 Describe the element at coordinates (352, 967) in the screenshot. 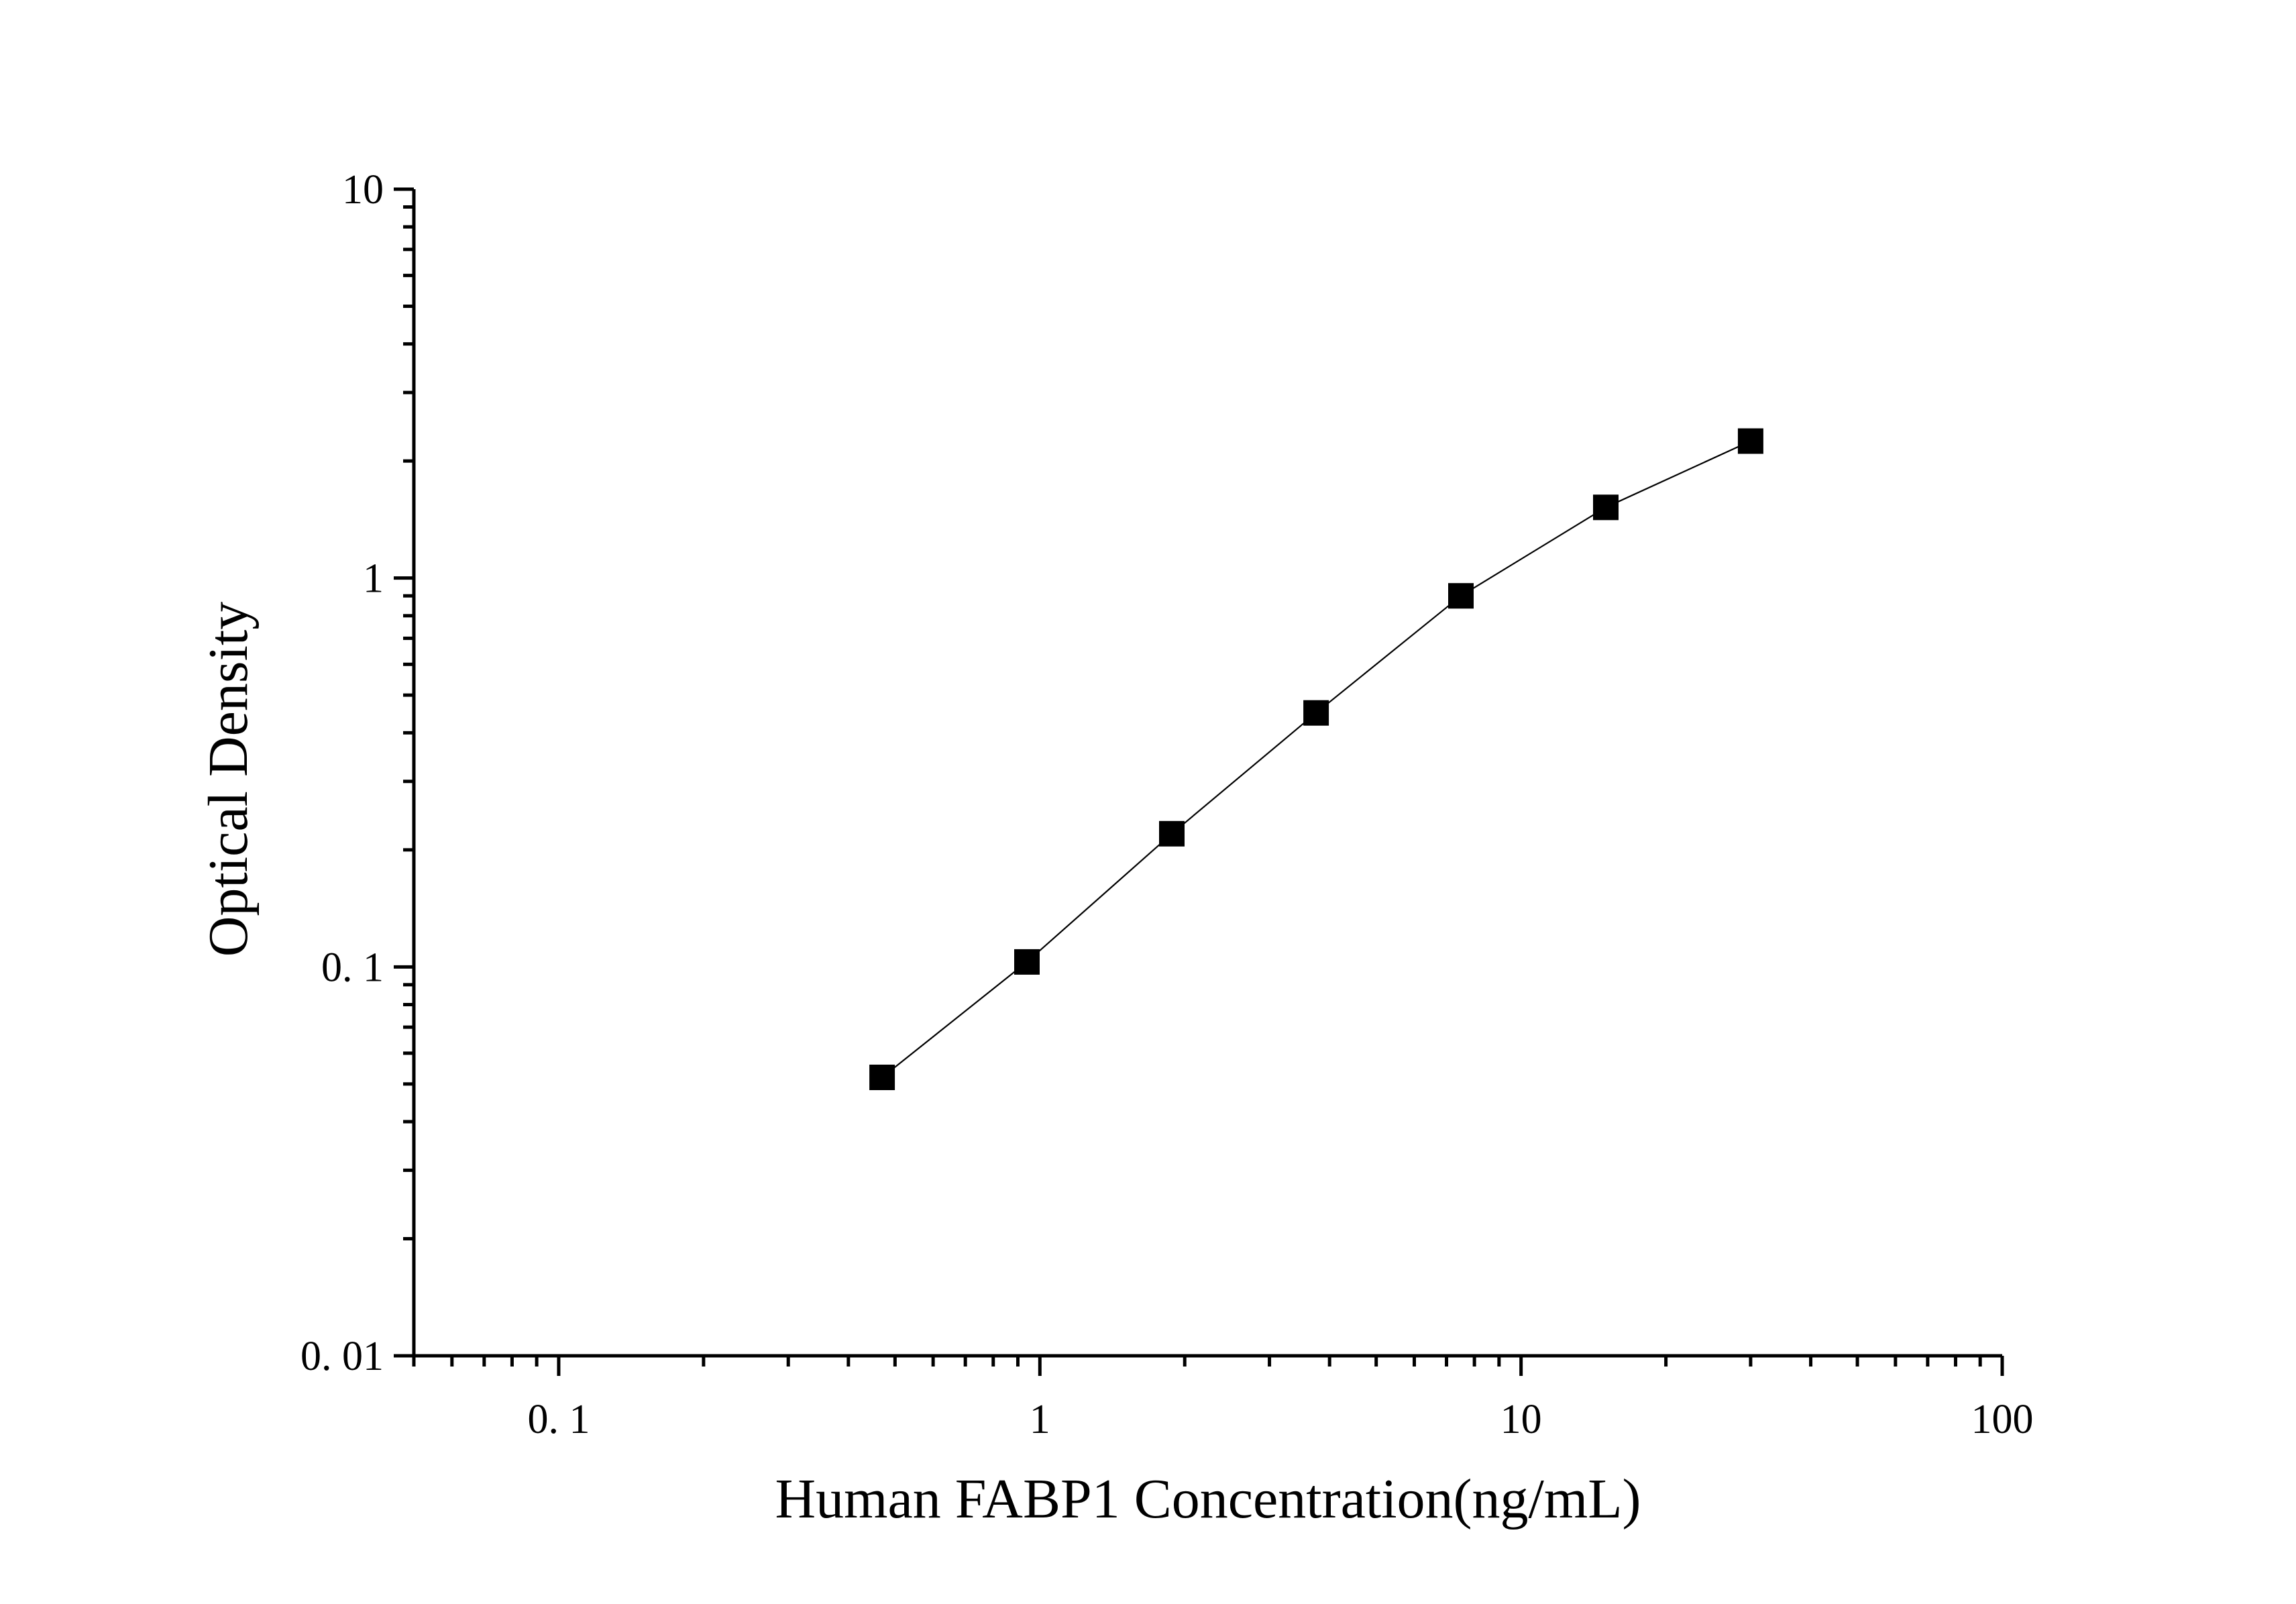

I see `y-tick-label: 0. 1` at that location.